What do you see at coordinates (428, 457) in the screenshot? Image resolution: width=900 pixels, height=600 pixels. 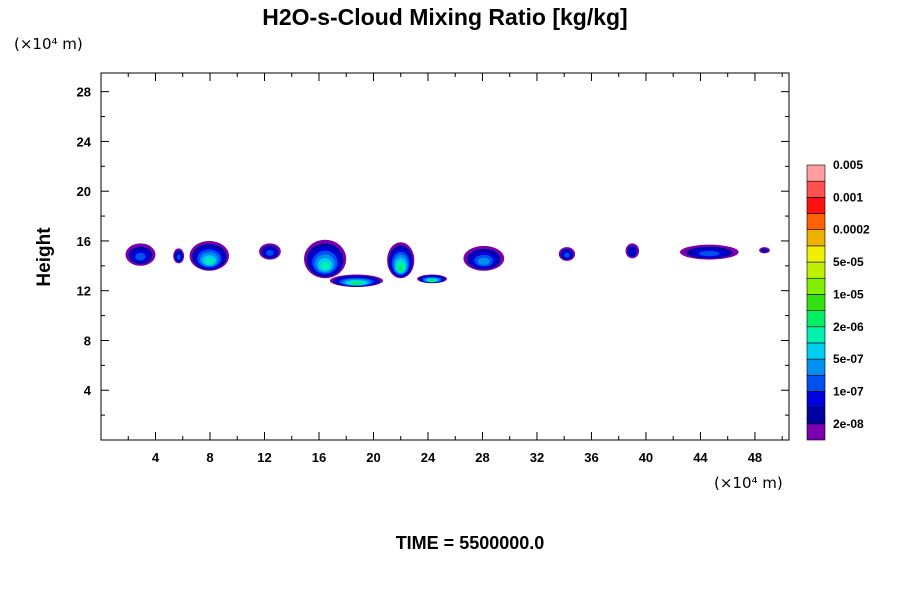 I see `x-tick-label: 24` at bounding box center [428, 457].